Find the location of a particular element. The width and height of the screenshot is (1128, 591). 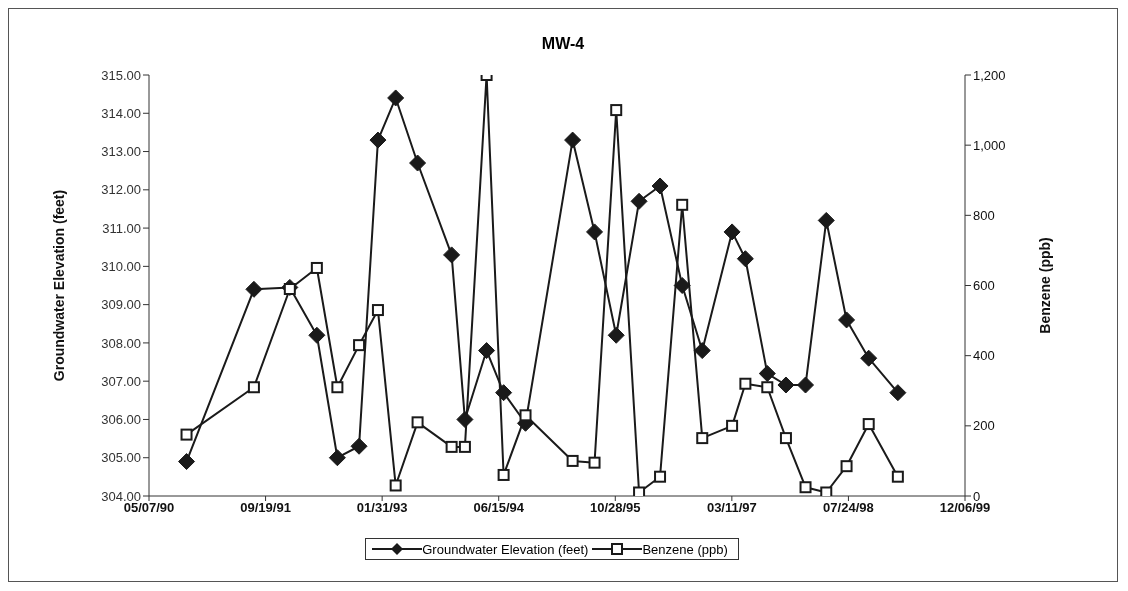

x-tick-label: 07/24/98 is located at coordinates (848, 508).